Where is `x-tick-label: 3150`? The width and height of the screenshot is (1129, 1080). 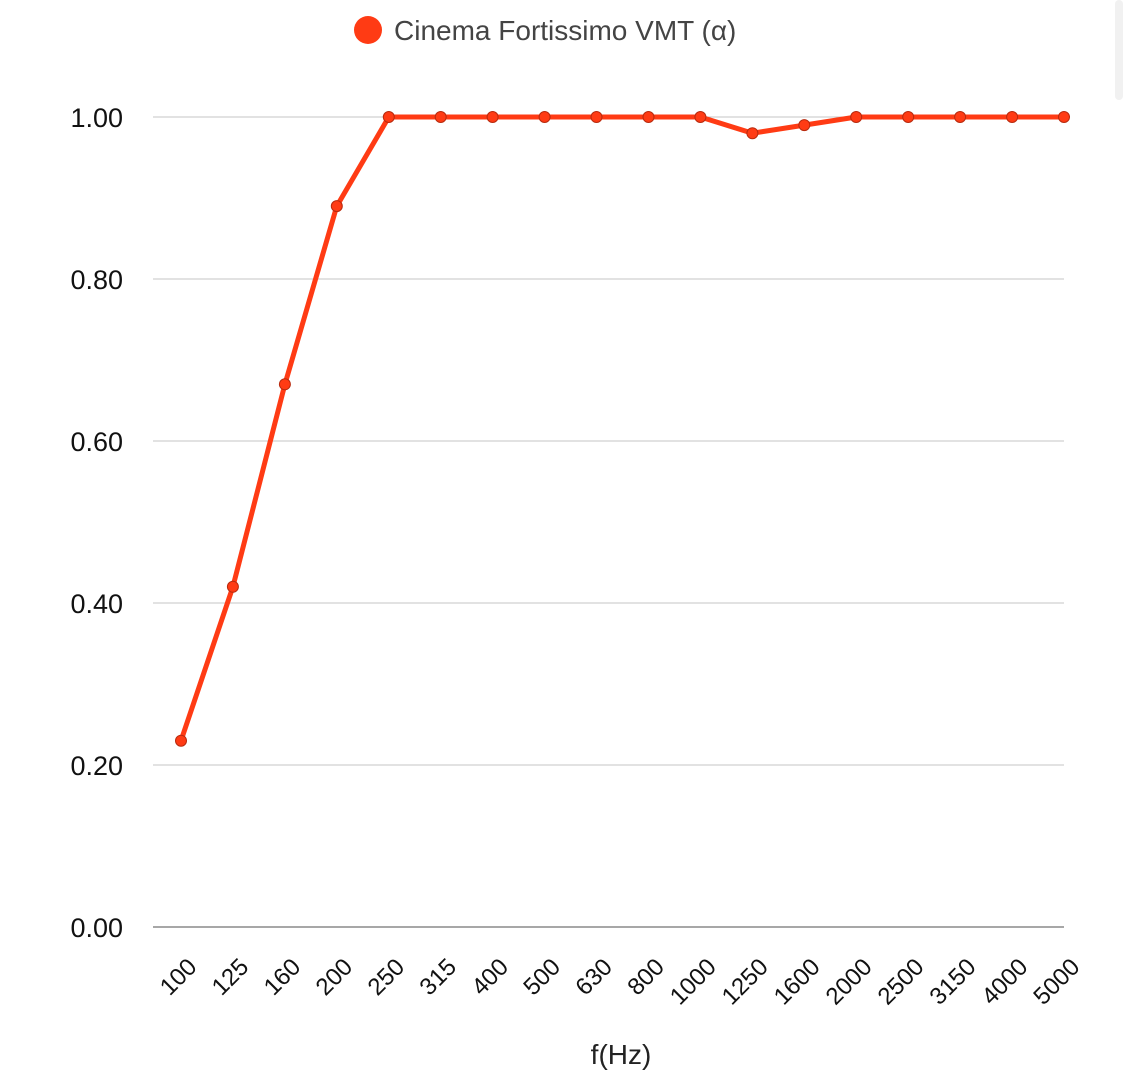
x-tick-label: 3150 is located at coordinates (953, 982).